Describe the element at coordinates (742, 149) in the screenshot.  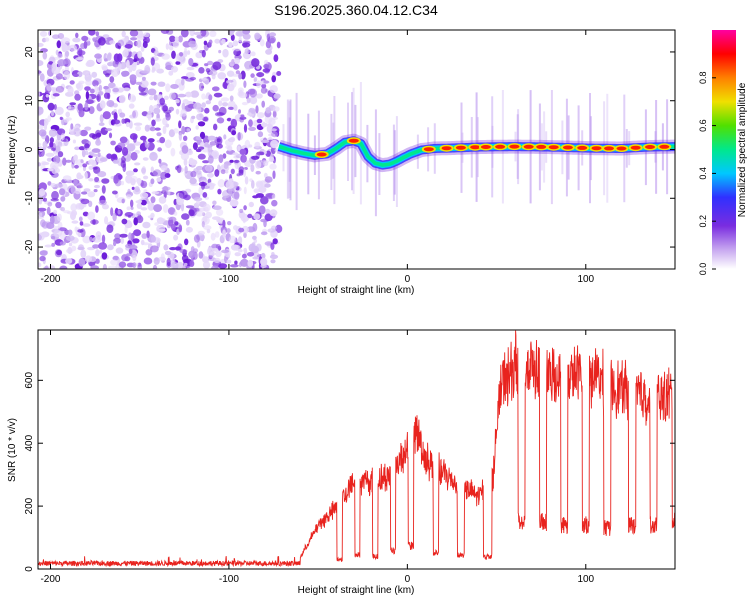
I see `colorbar-label: Normalized spectral amplitude` at that location.